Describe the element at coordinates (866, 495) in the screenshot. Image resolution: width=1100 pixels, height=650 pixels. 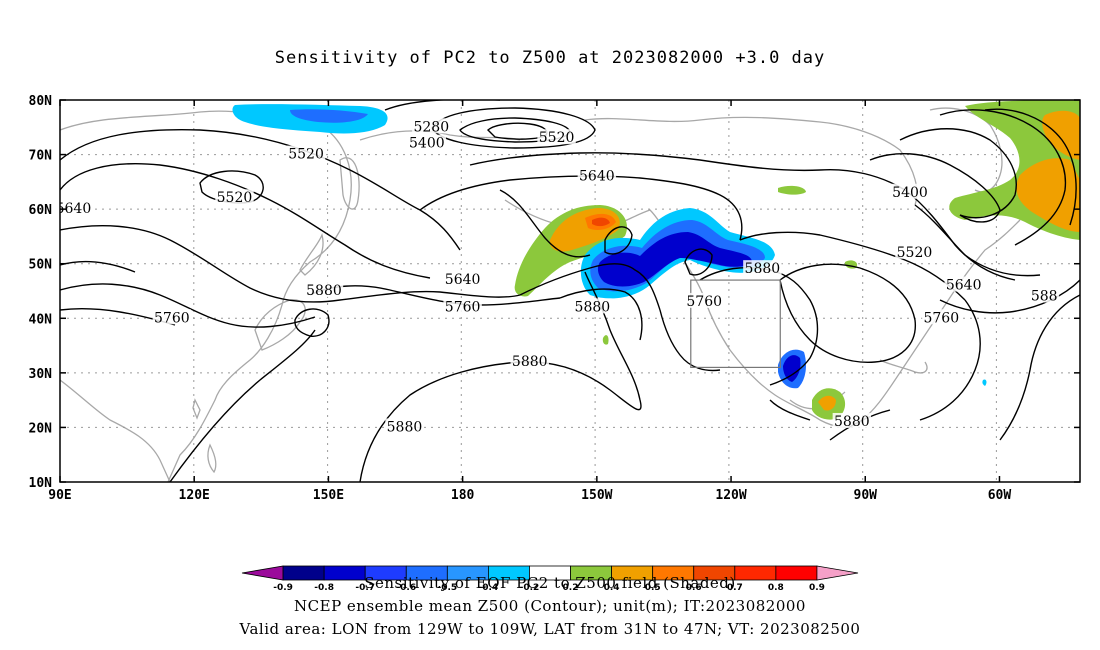
I see `lon-label: 90W` at that location.